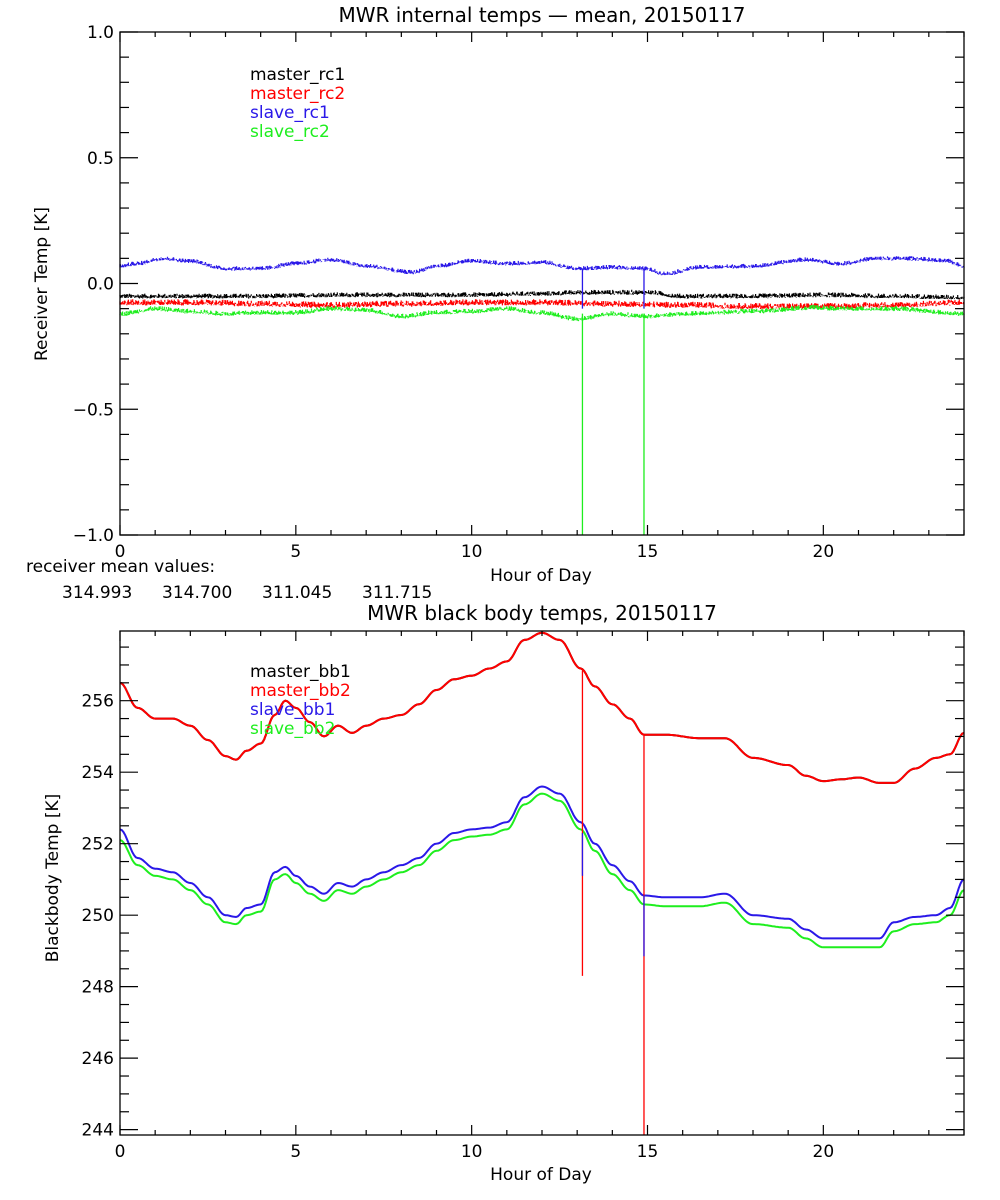 The image size is (1000, 1200). Describe the element at coordinates (100, 33) in the screenshot. I see `y-tick-label: 1.0` at that location.